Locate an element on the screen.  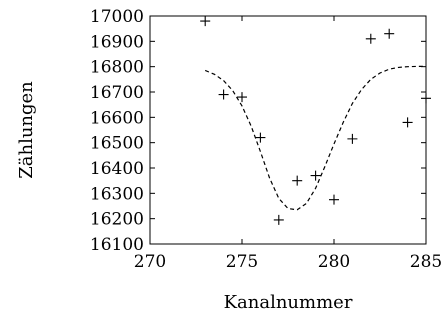
y-tick-label: 16600 is located at coordinates (117, 118).